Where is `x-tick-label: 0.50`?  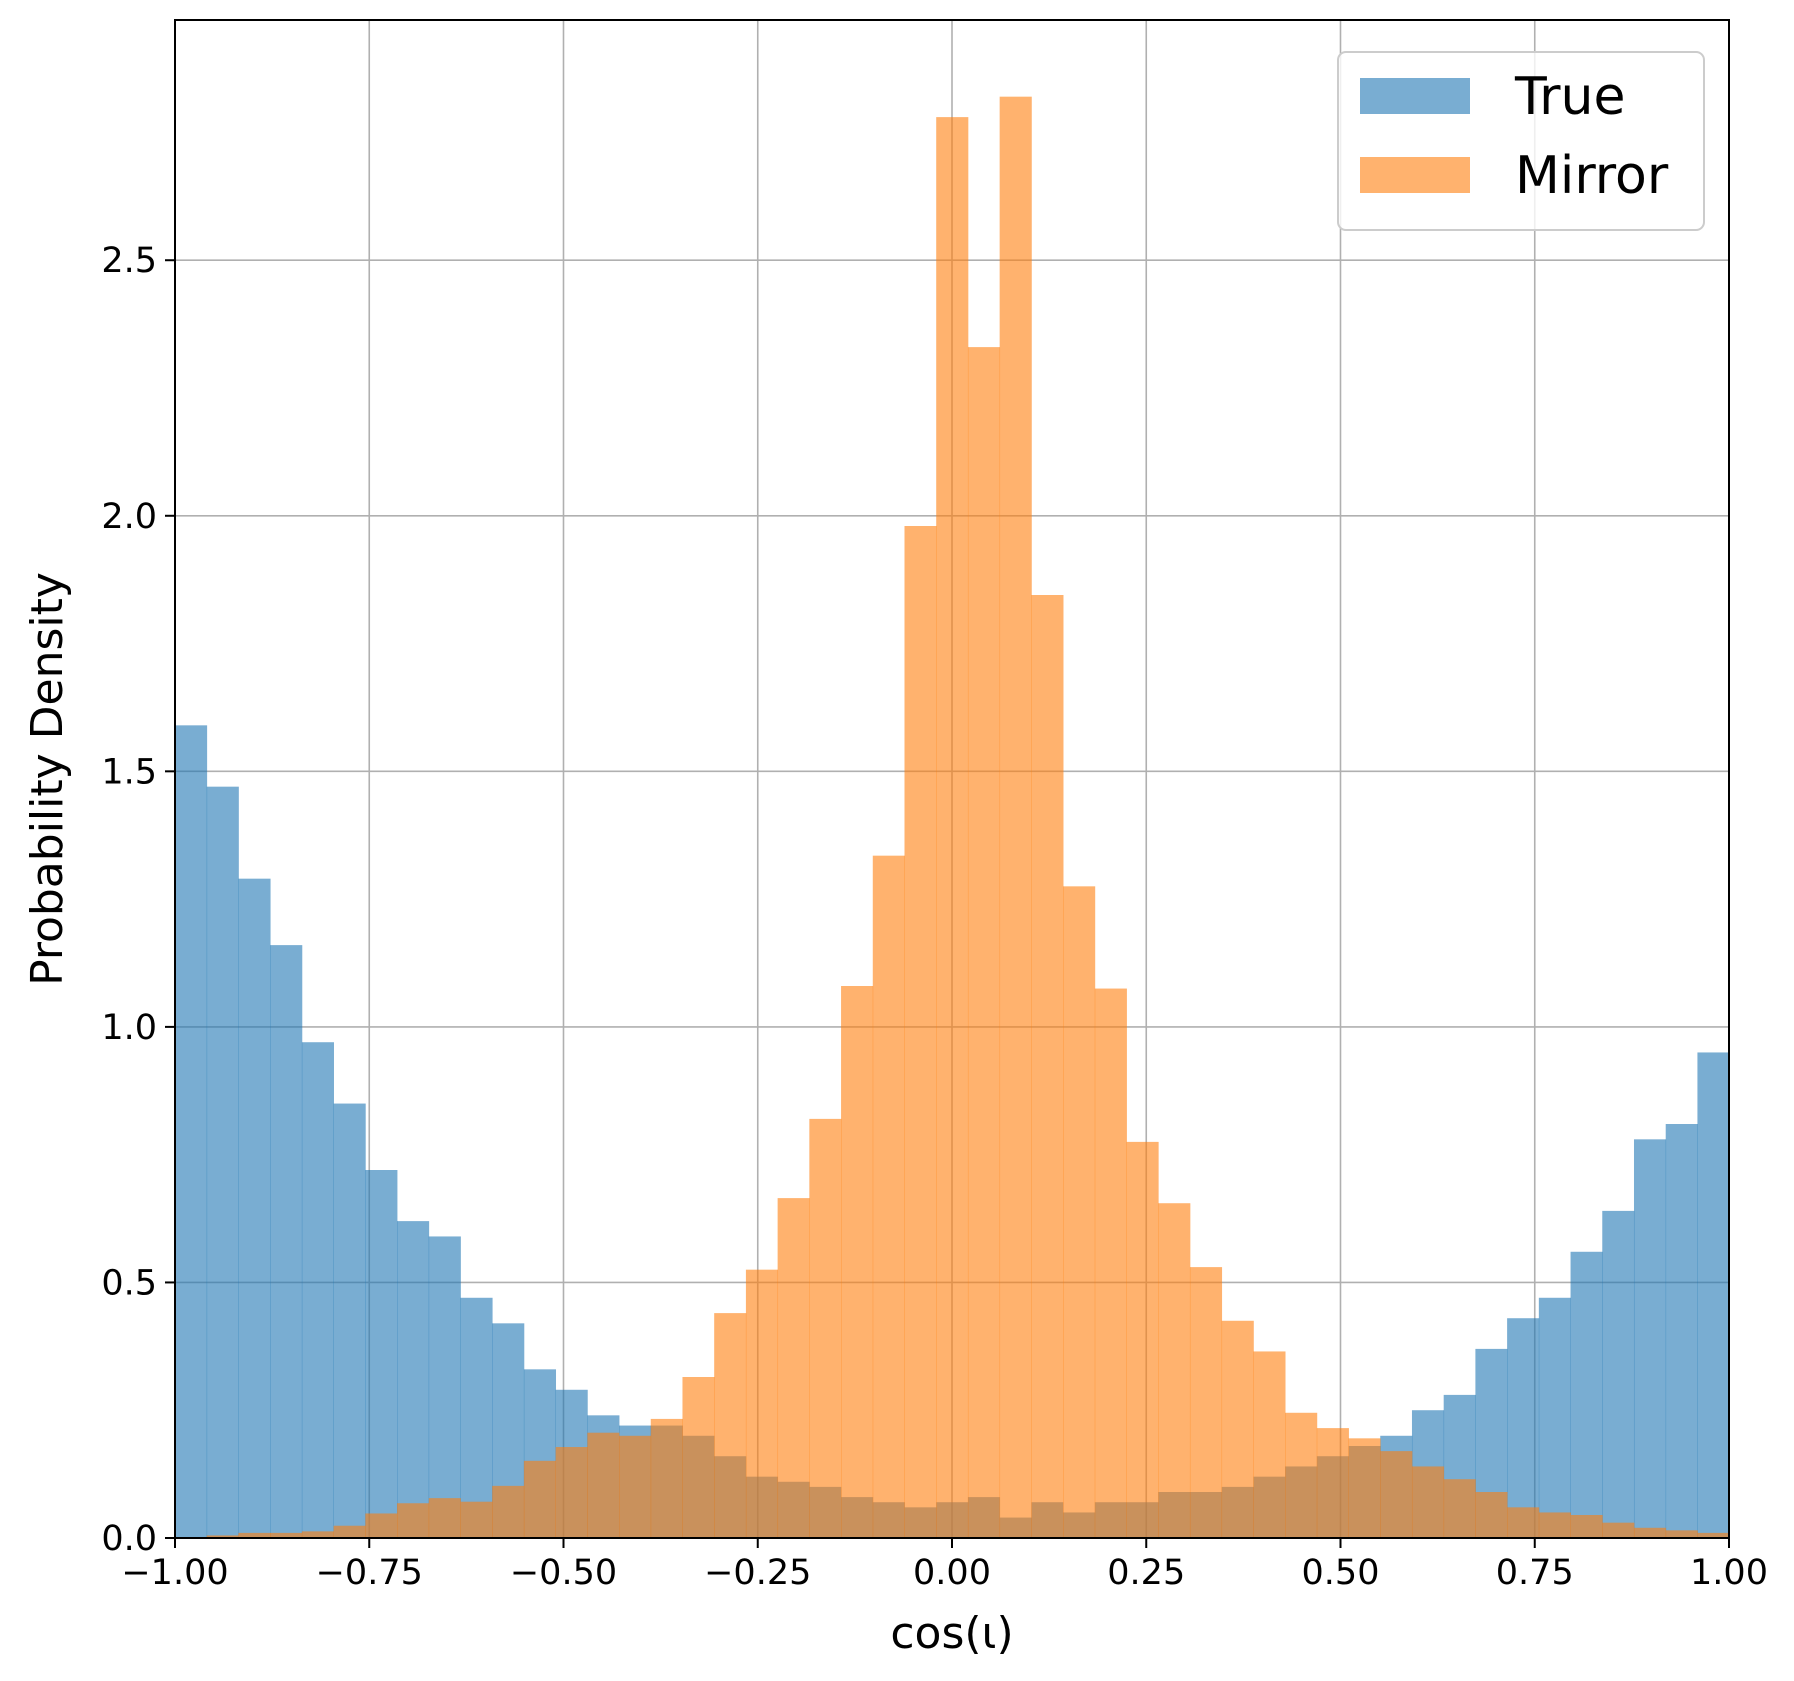 x-tick-label: 0.50 is located at coordinates (1341, 1573).